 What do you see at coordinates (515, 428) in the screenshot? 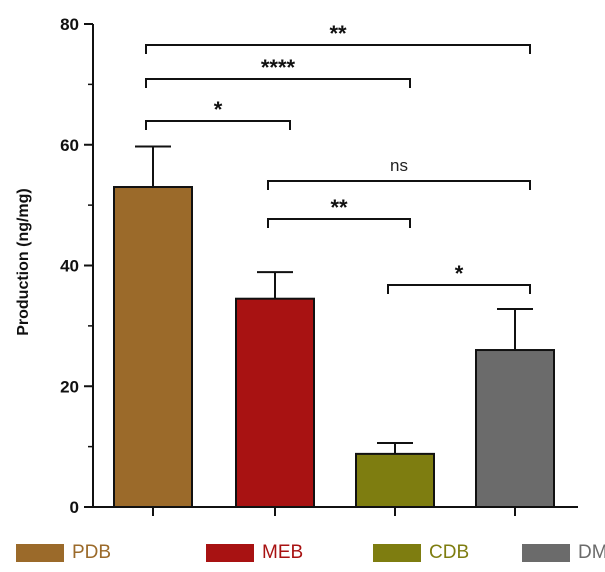
I see `bar-dm` at bounding box center [515, 428].